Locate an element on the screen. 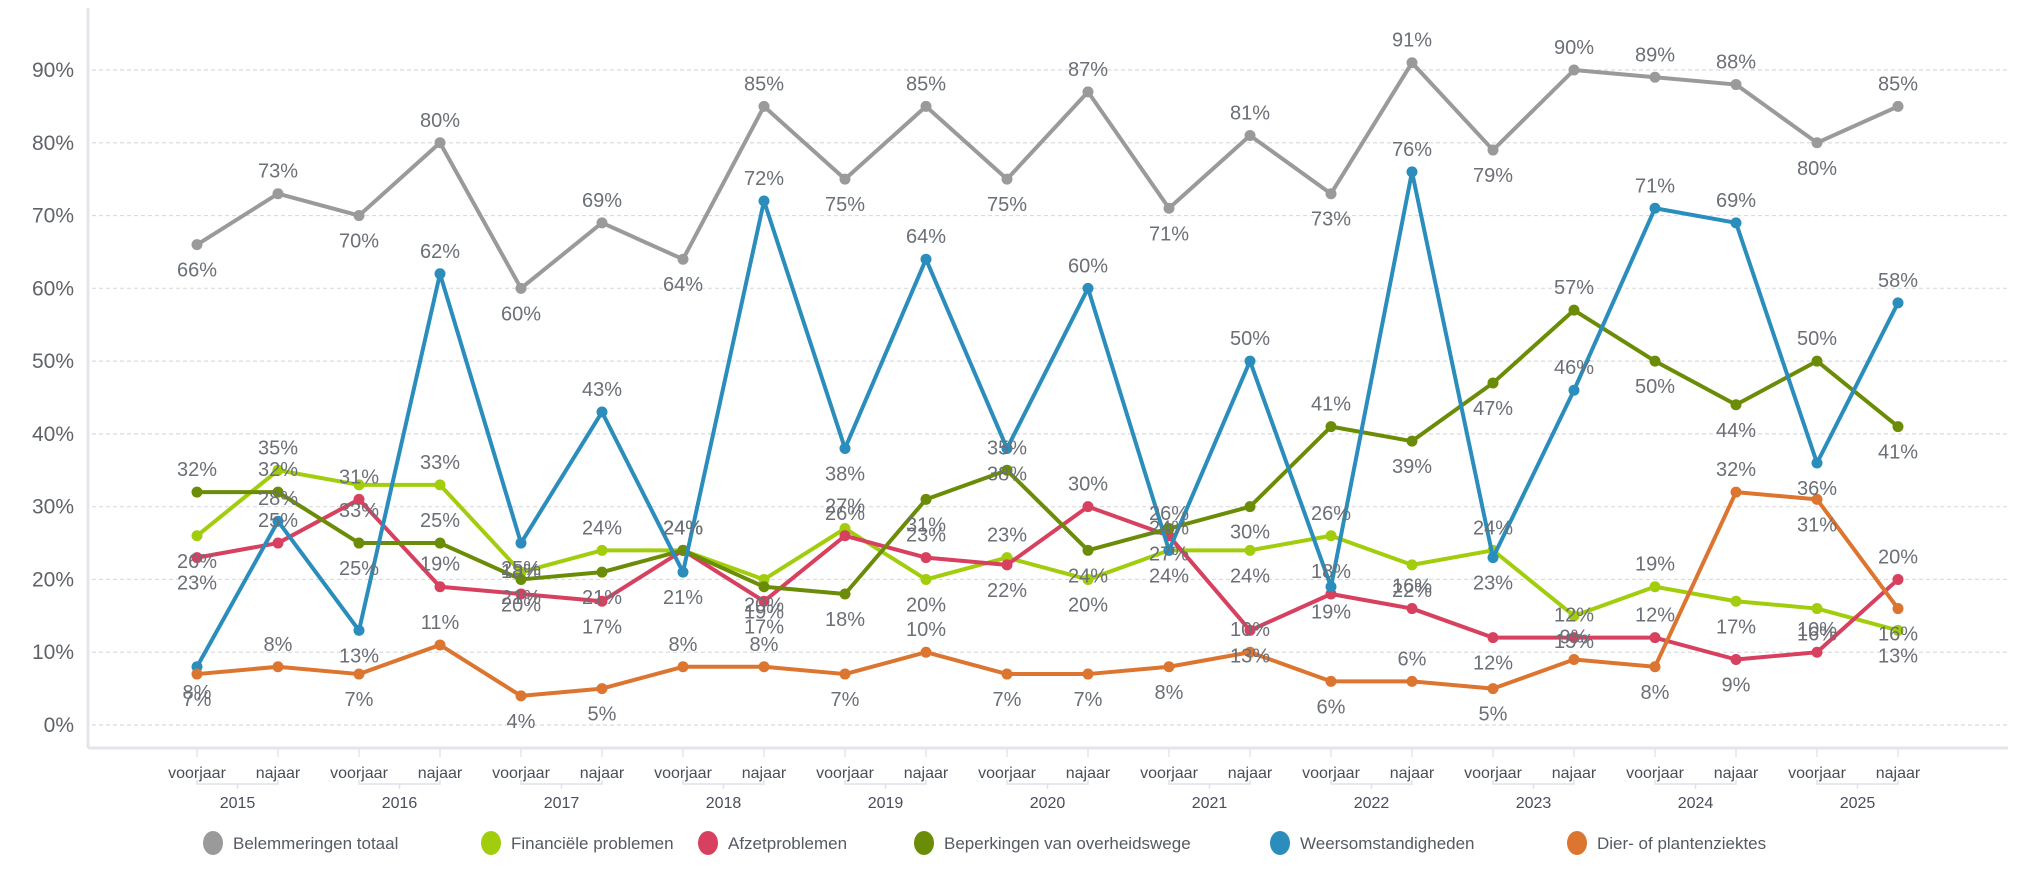 The image size is (2030, 876). legend-item: Financiële problemen is located at coordinates (577, 843).